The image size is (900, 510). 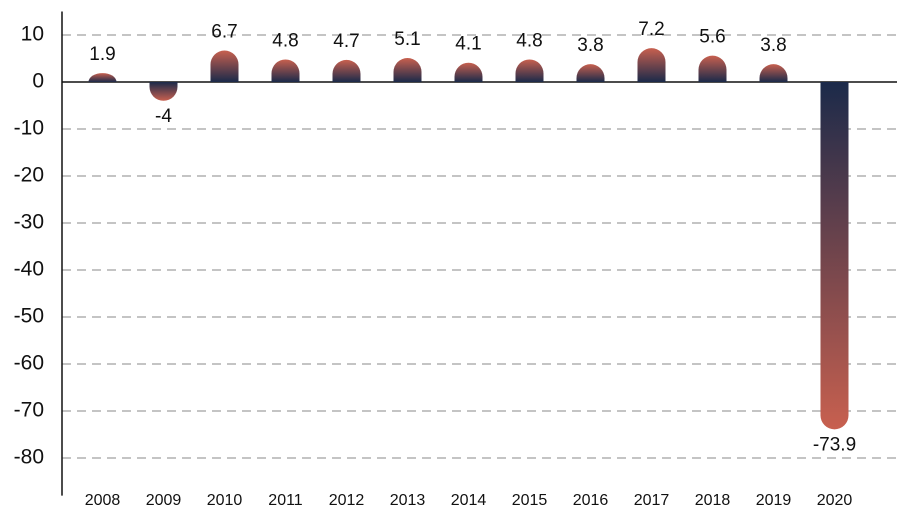 What do you see at coordinates (164, 500) in the screenshot?
I see `x-tick-label: 2009` at bounding box center [164, 500].